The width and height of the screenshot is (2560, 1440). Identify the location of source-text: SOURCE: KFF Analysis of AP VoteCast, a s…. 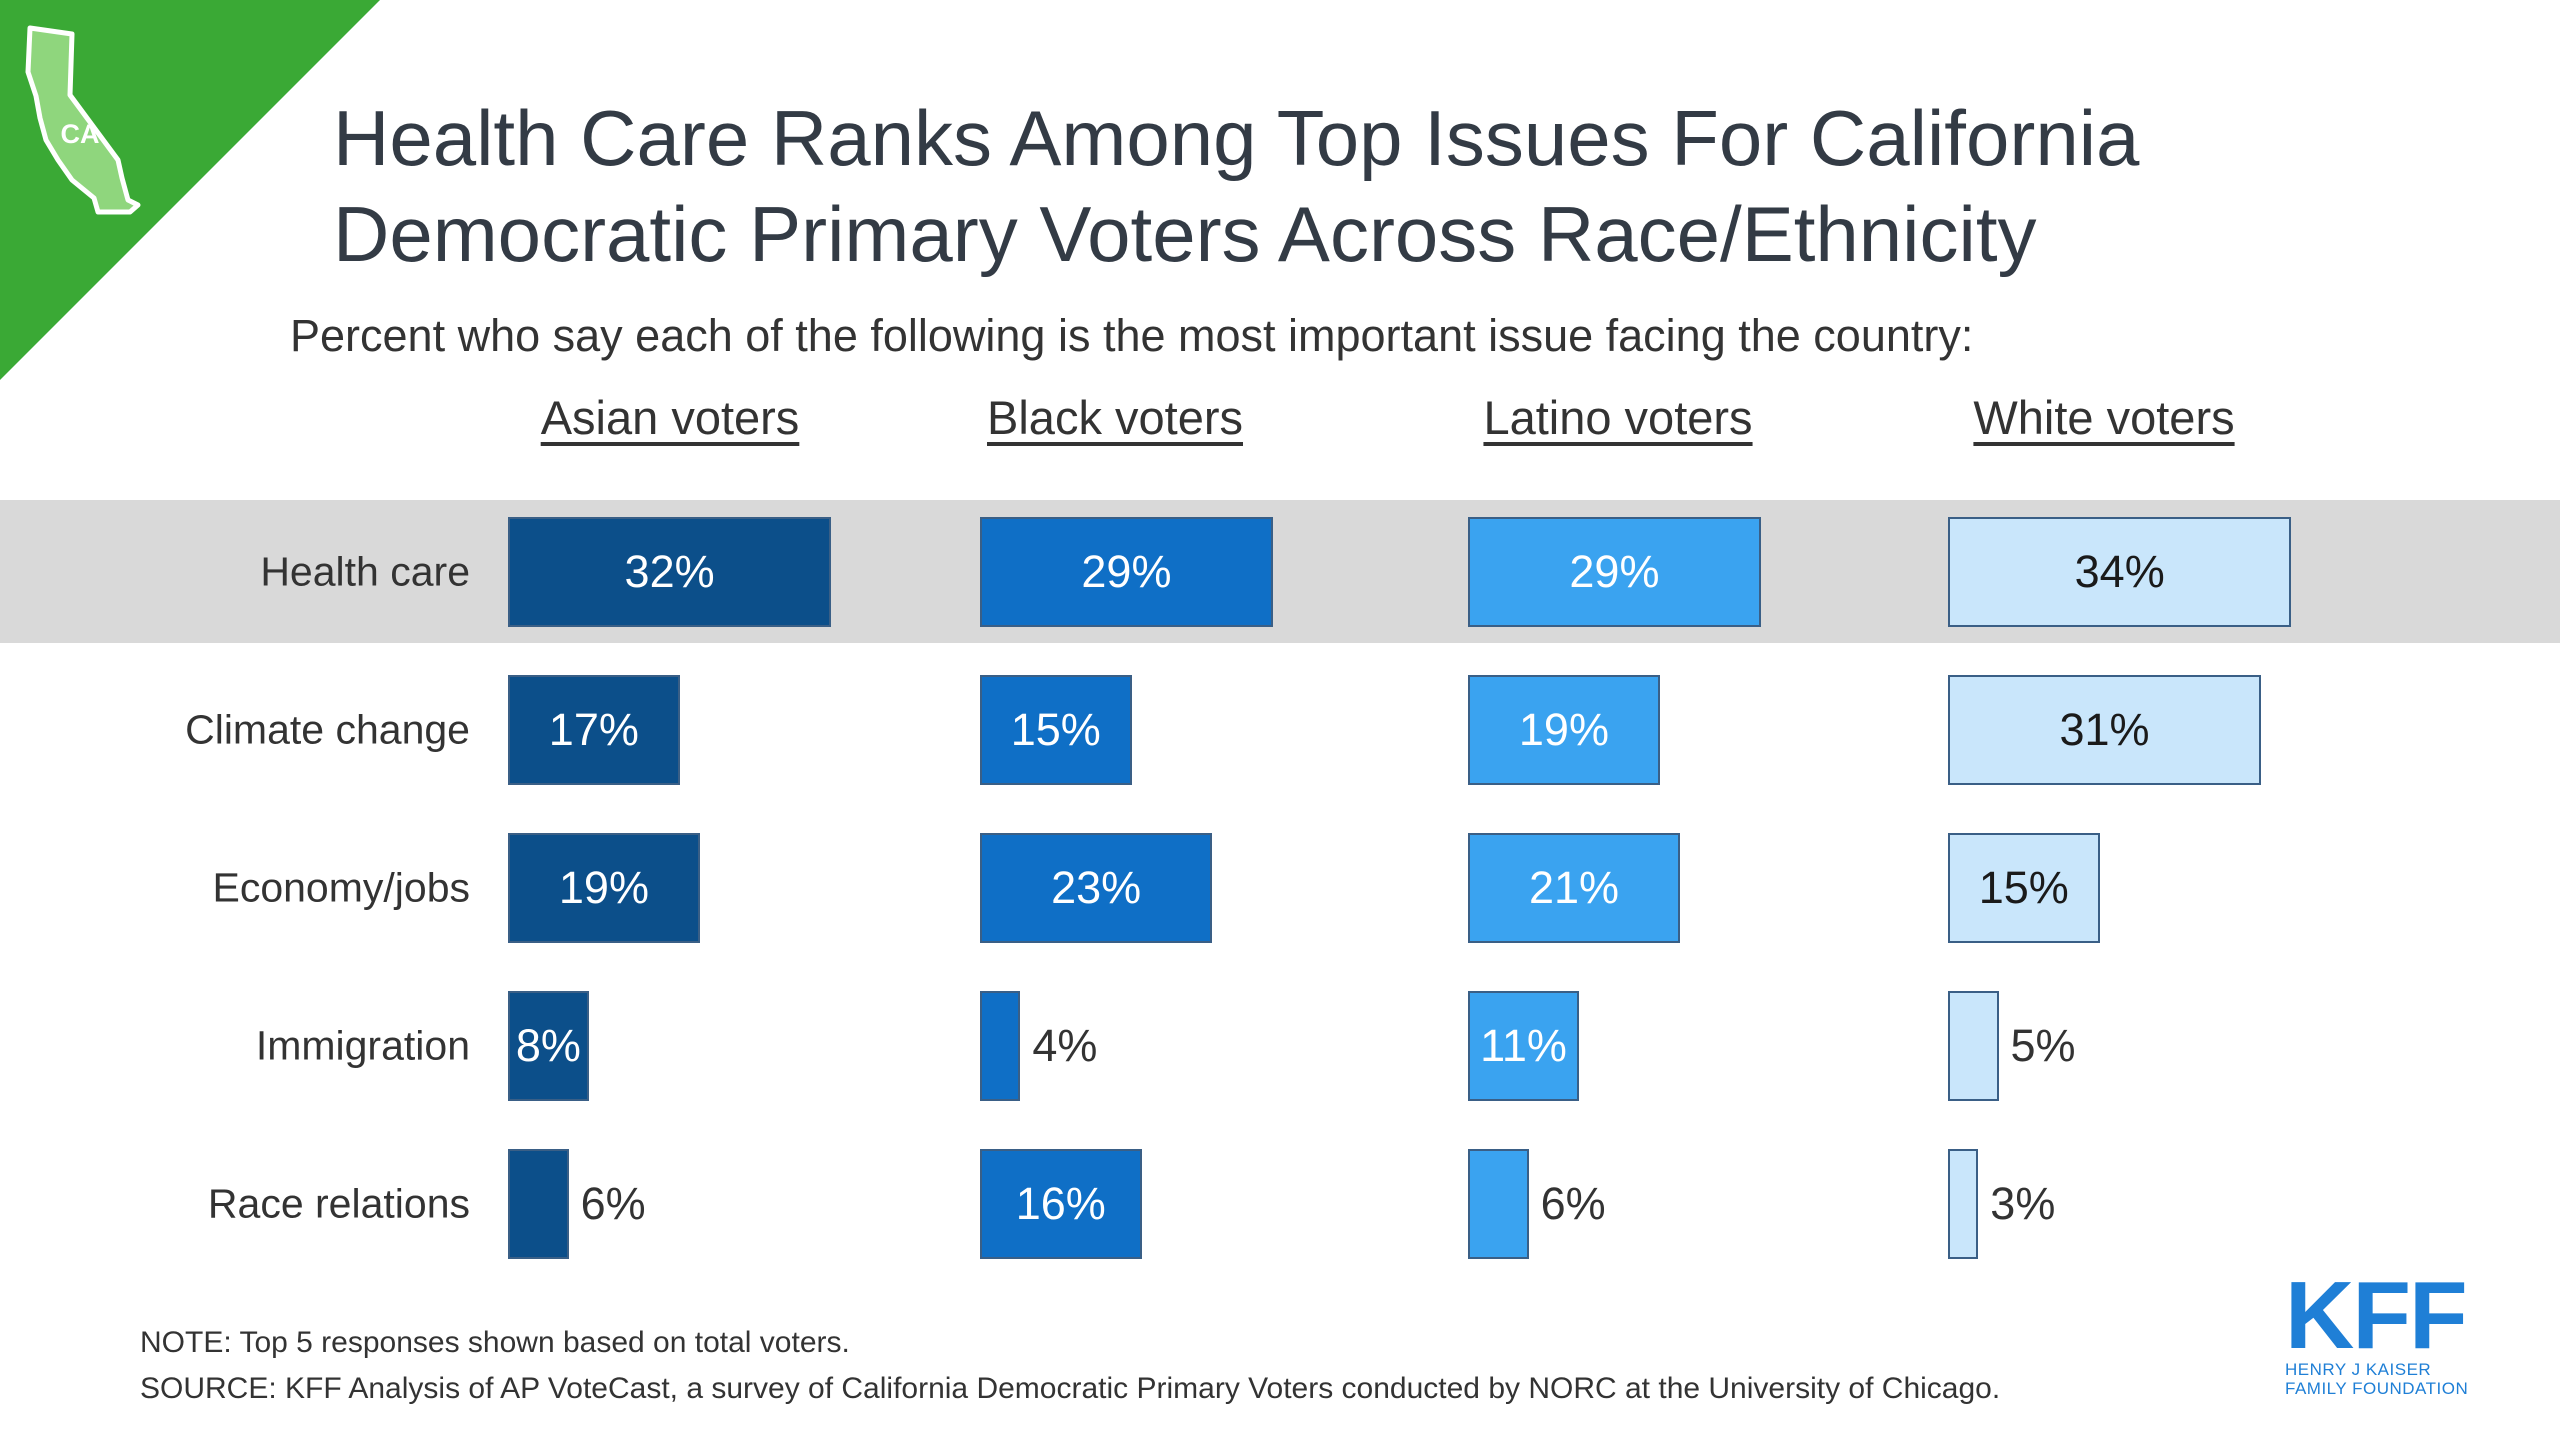
(1070, 1388).